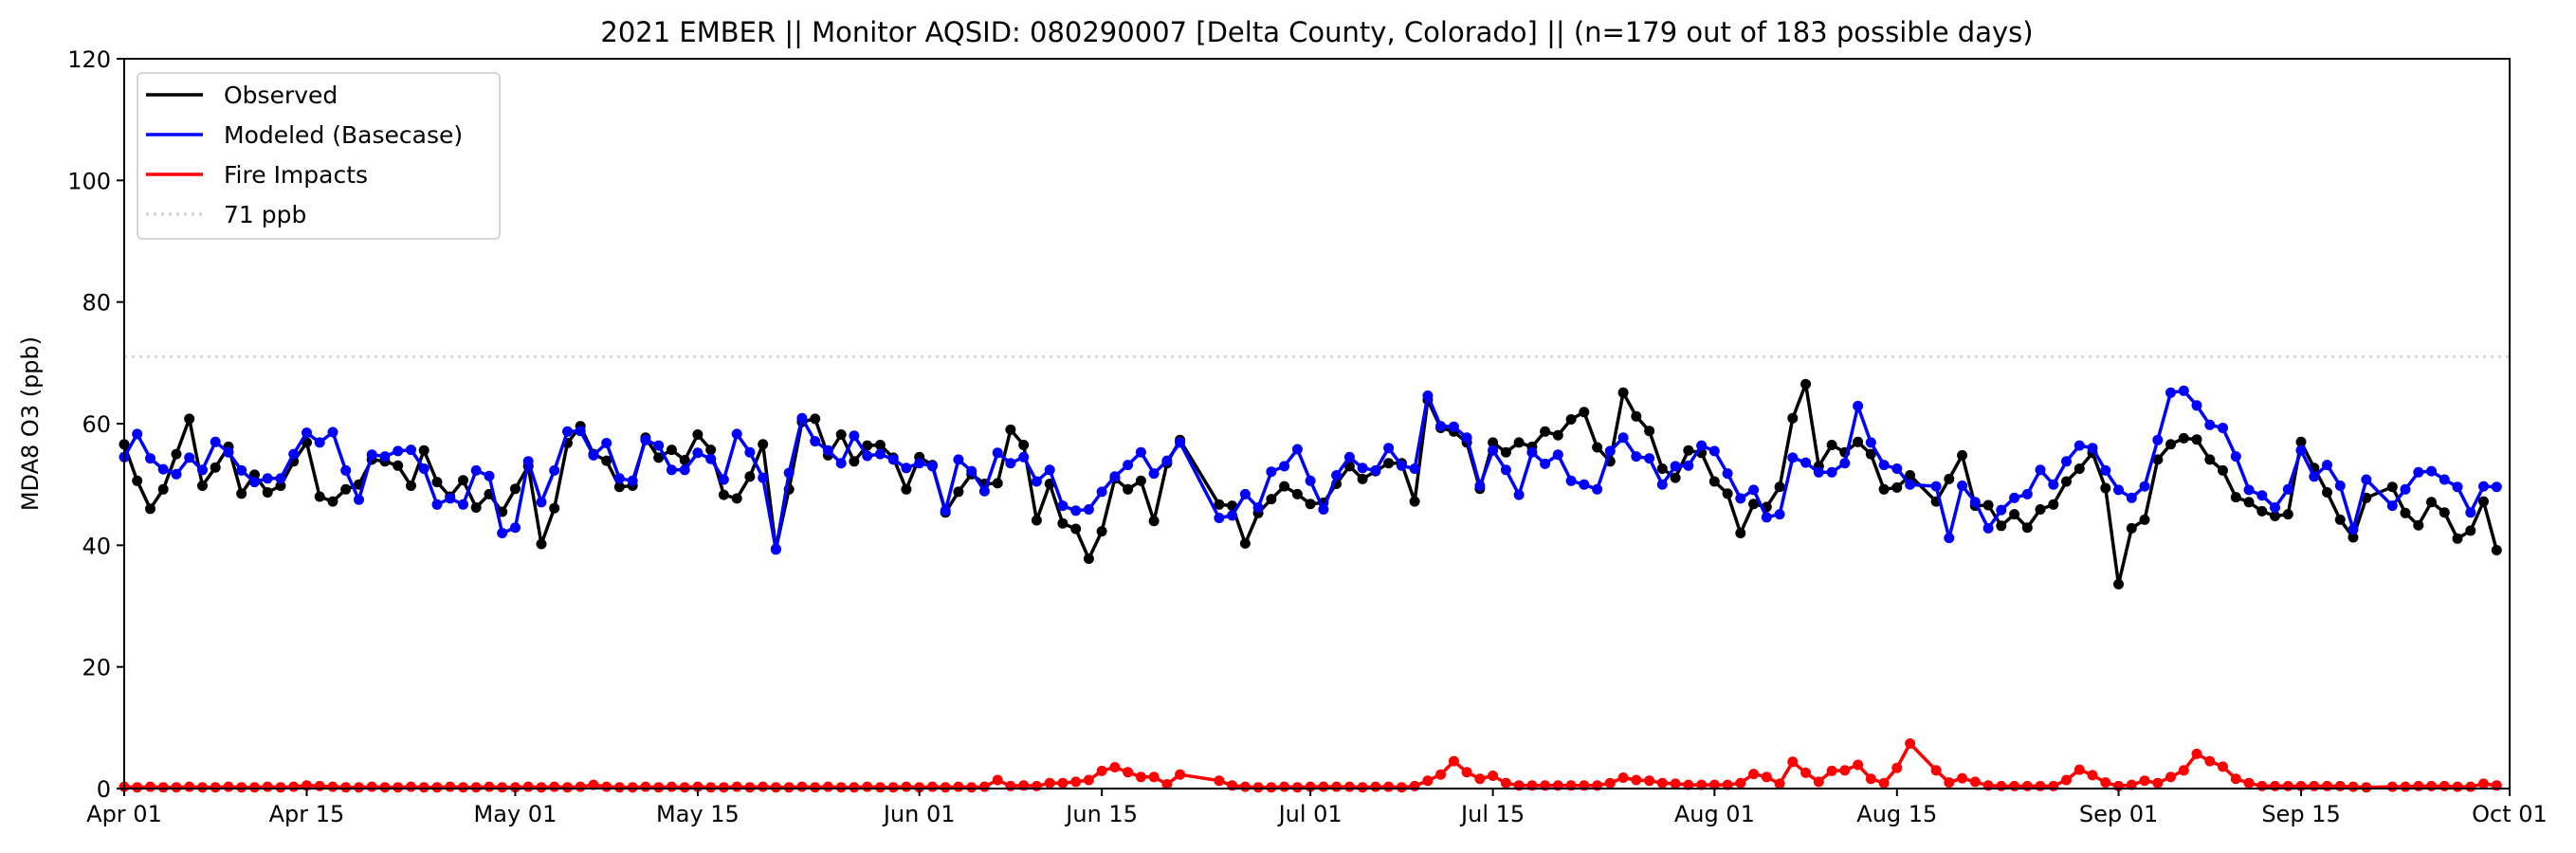 The width and height of the screenshot is (2576, 853). What do you see at coordinates (698, 814) in the screenshot?
I see `x-tick-label: May 15` at bounding box center [698, 814].